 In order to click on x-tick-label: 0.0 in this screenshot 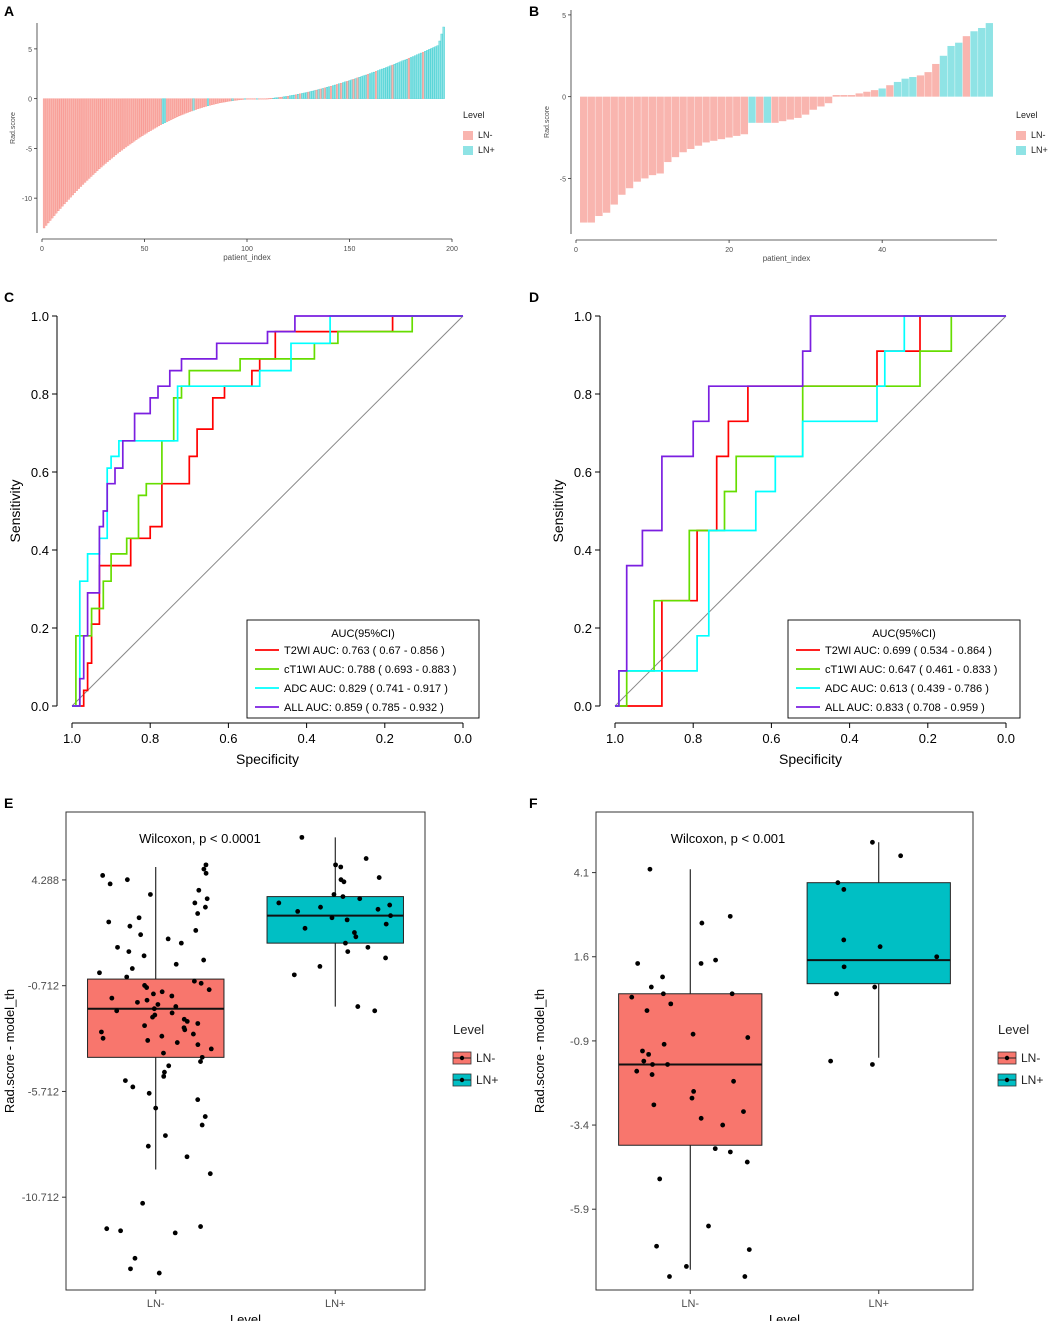, I will do `click(463, 738)`.